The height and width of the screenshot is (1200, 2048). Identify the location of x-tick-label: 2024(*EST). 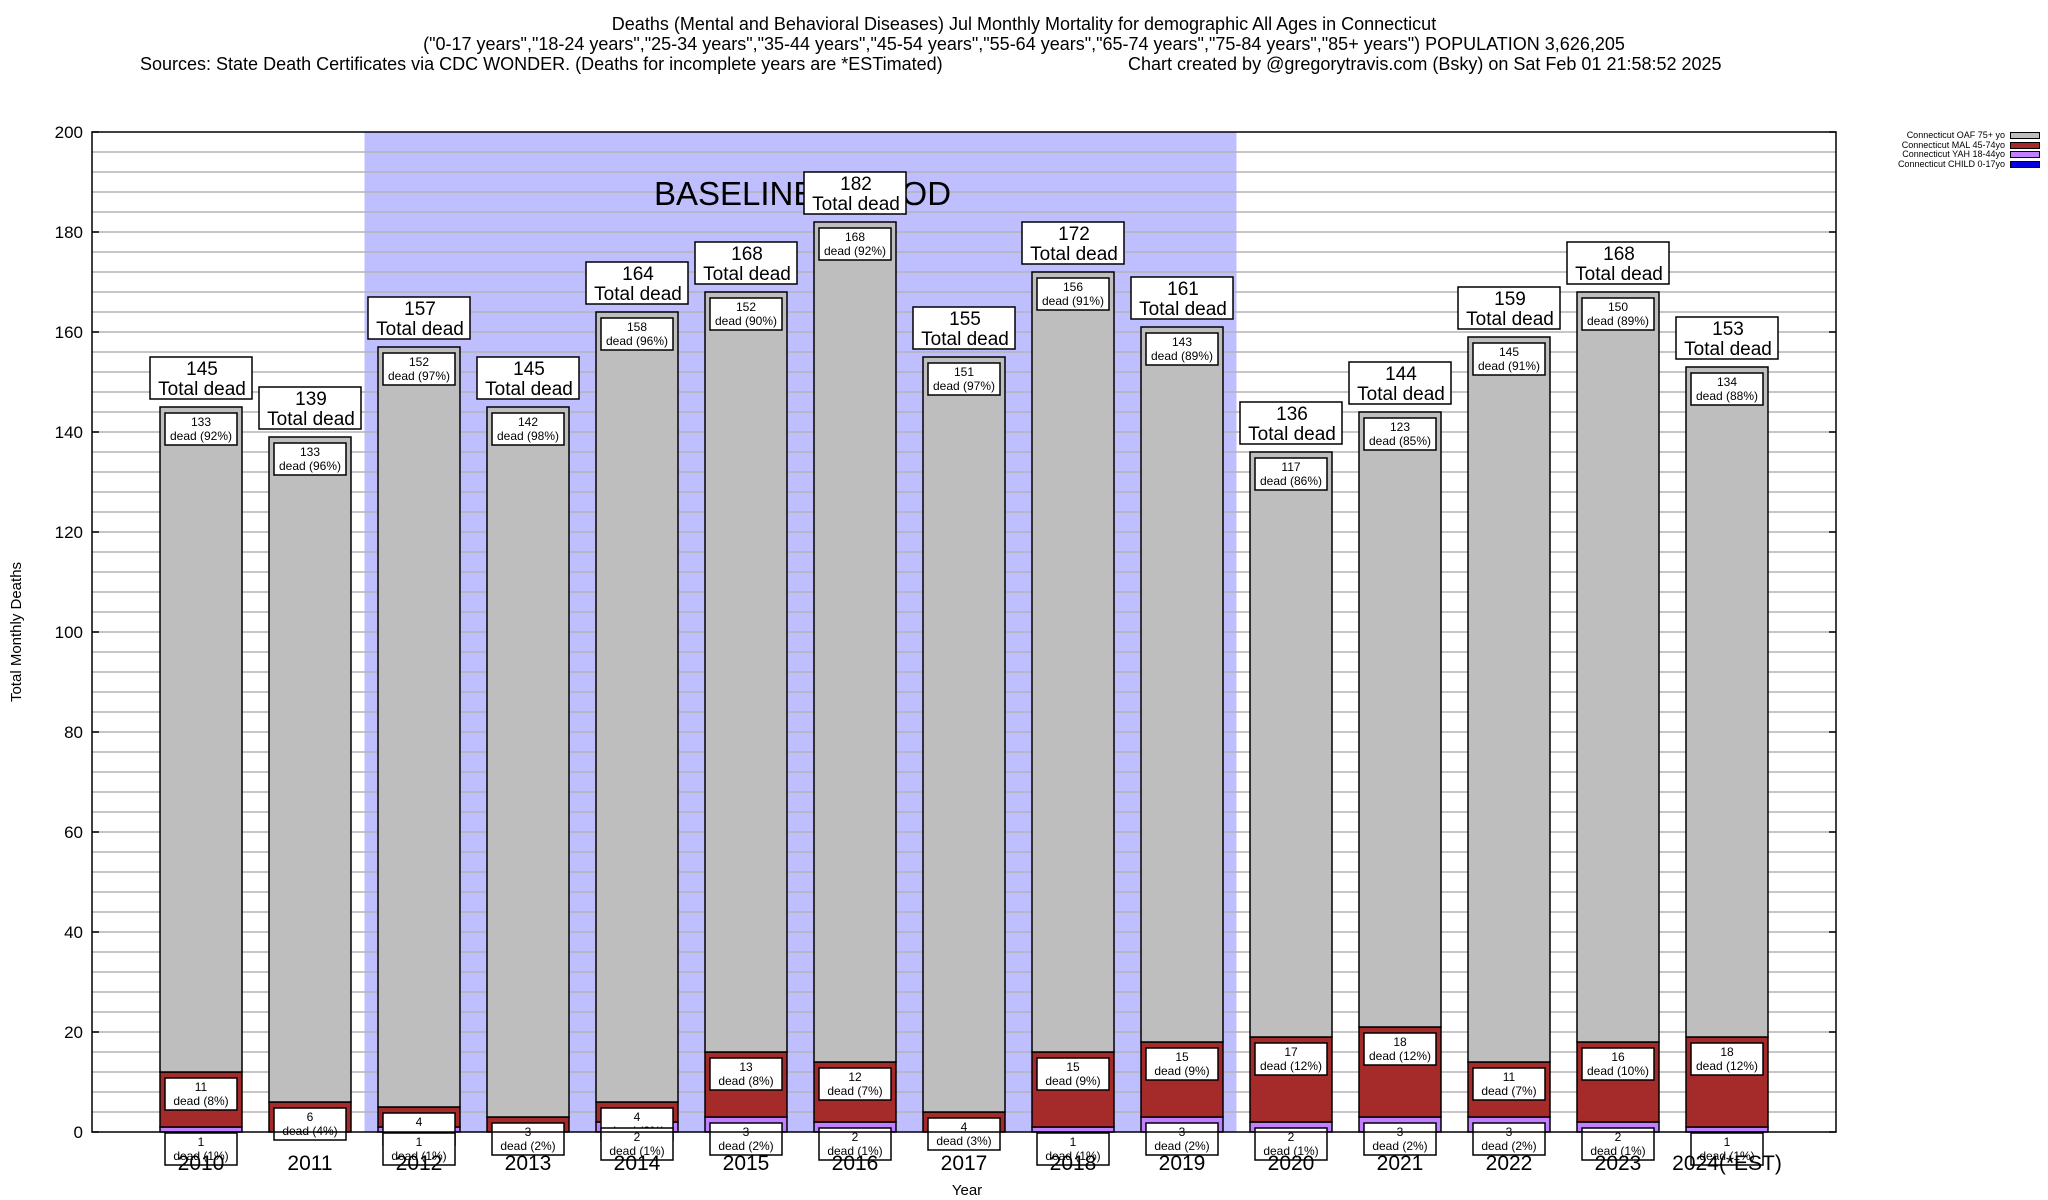
(1727, 1163).